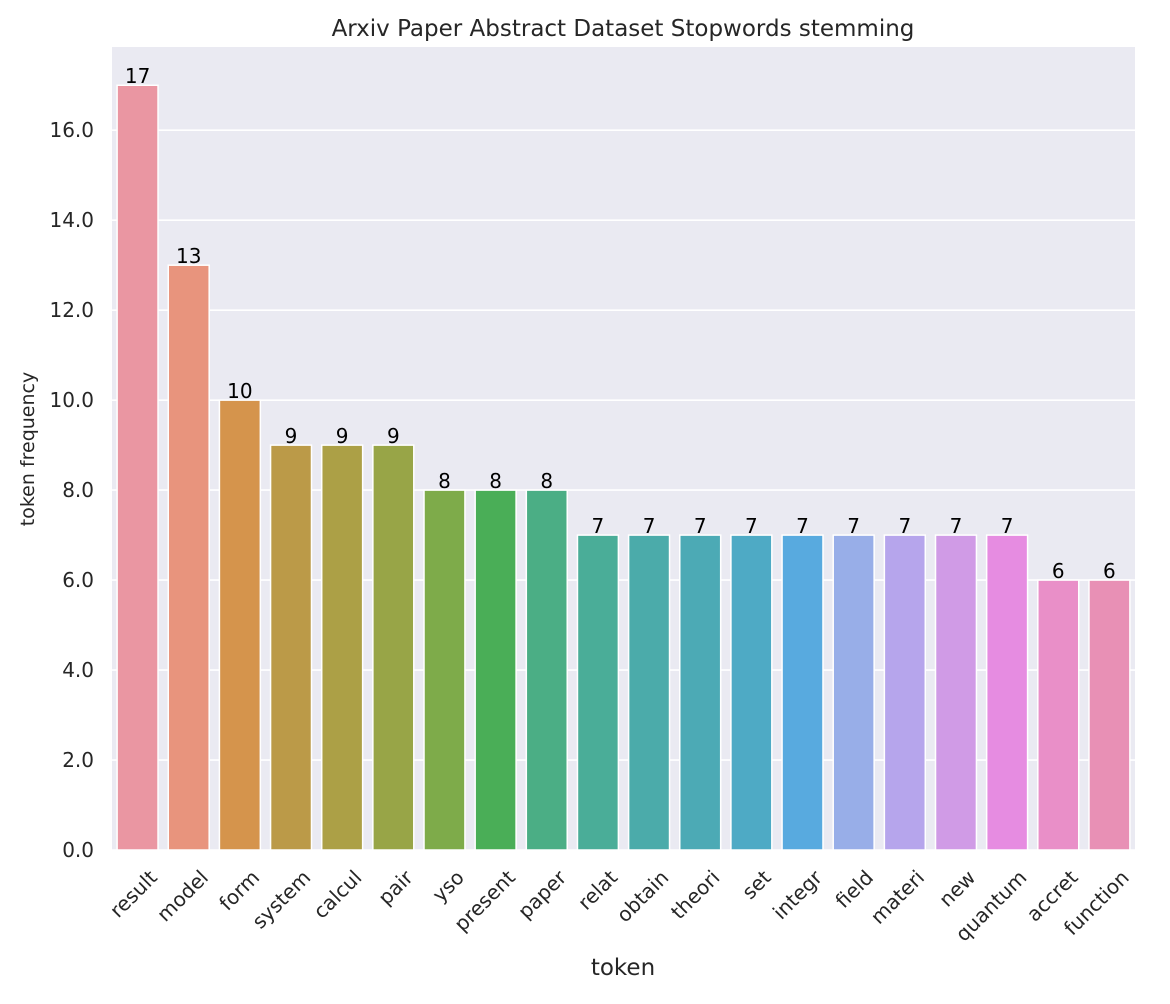 This screenshot has height=1004, width=1170. What do you see at coordinates (78, 850) in the screenshot?
I see `y-tick-label: 0.0` at bounding box center [78, 850].